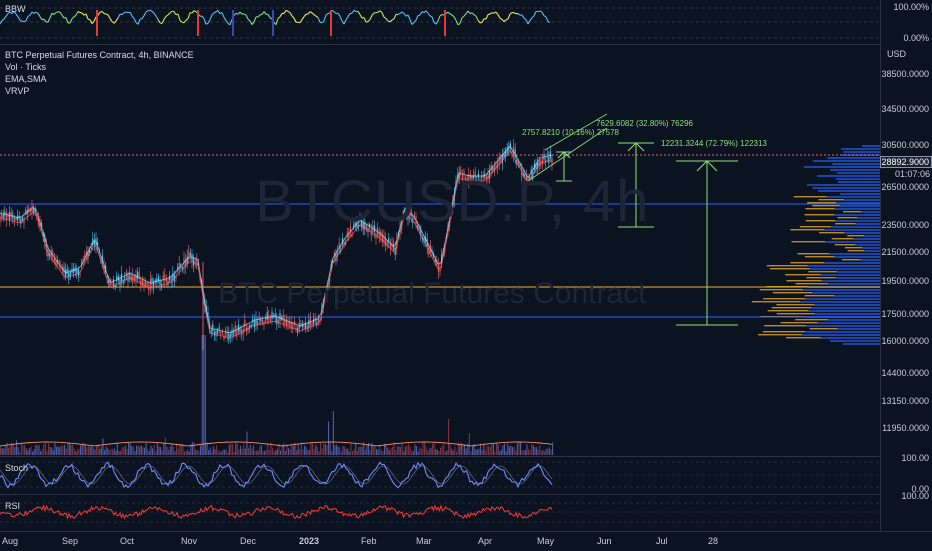 The image size is (932, 551). I want to click on indicator-vol: Vol · Ticks, so click(99, 67).